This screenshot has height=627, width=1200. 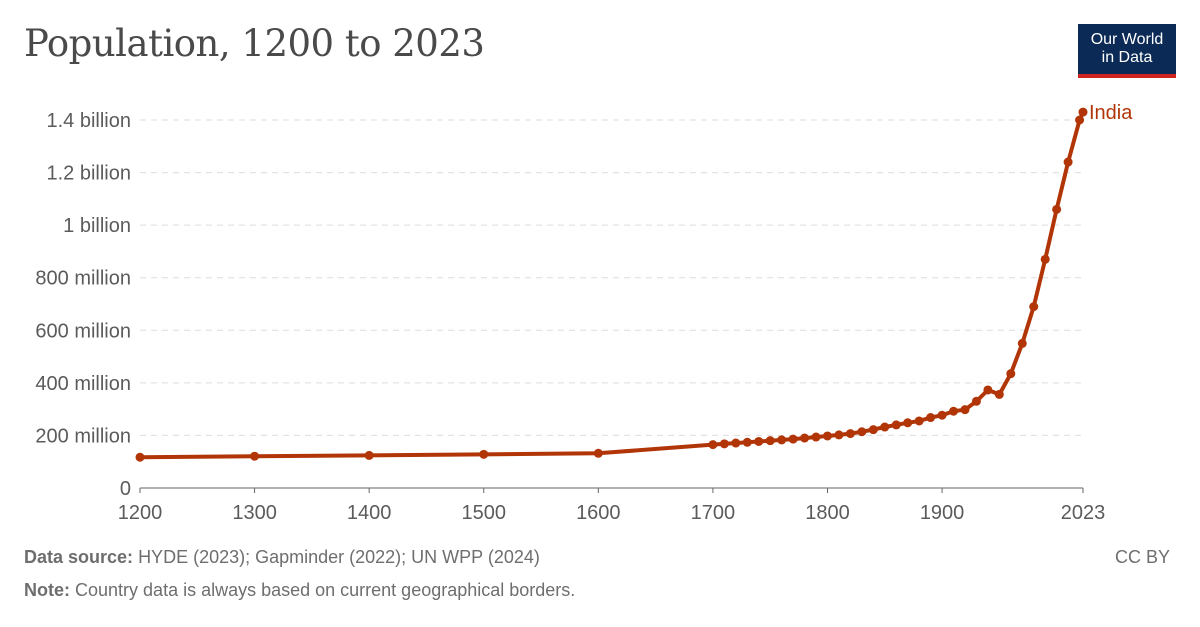 I want to click on y-tick-label: 1.4 billion, so click(x=88, y=121).